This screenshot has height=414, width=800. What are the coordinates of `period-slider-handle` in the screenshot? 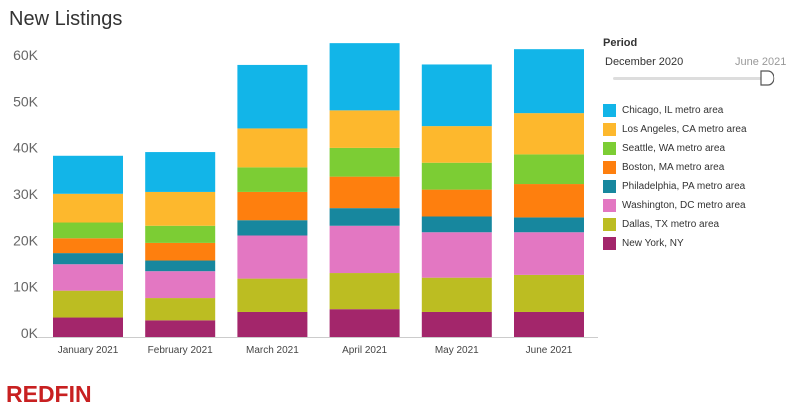 It's located at (767, 78).